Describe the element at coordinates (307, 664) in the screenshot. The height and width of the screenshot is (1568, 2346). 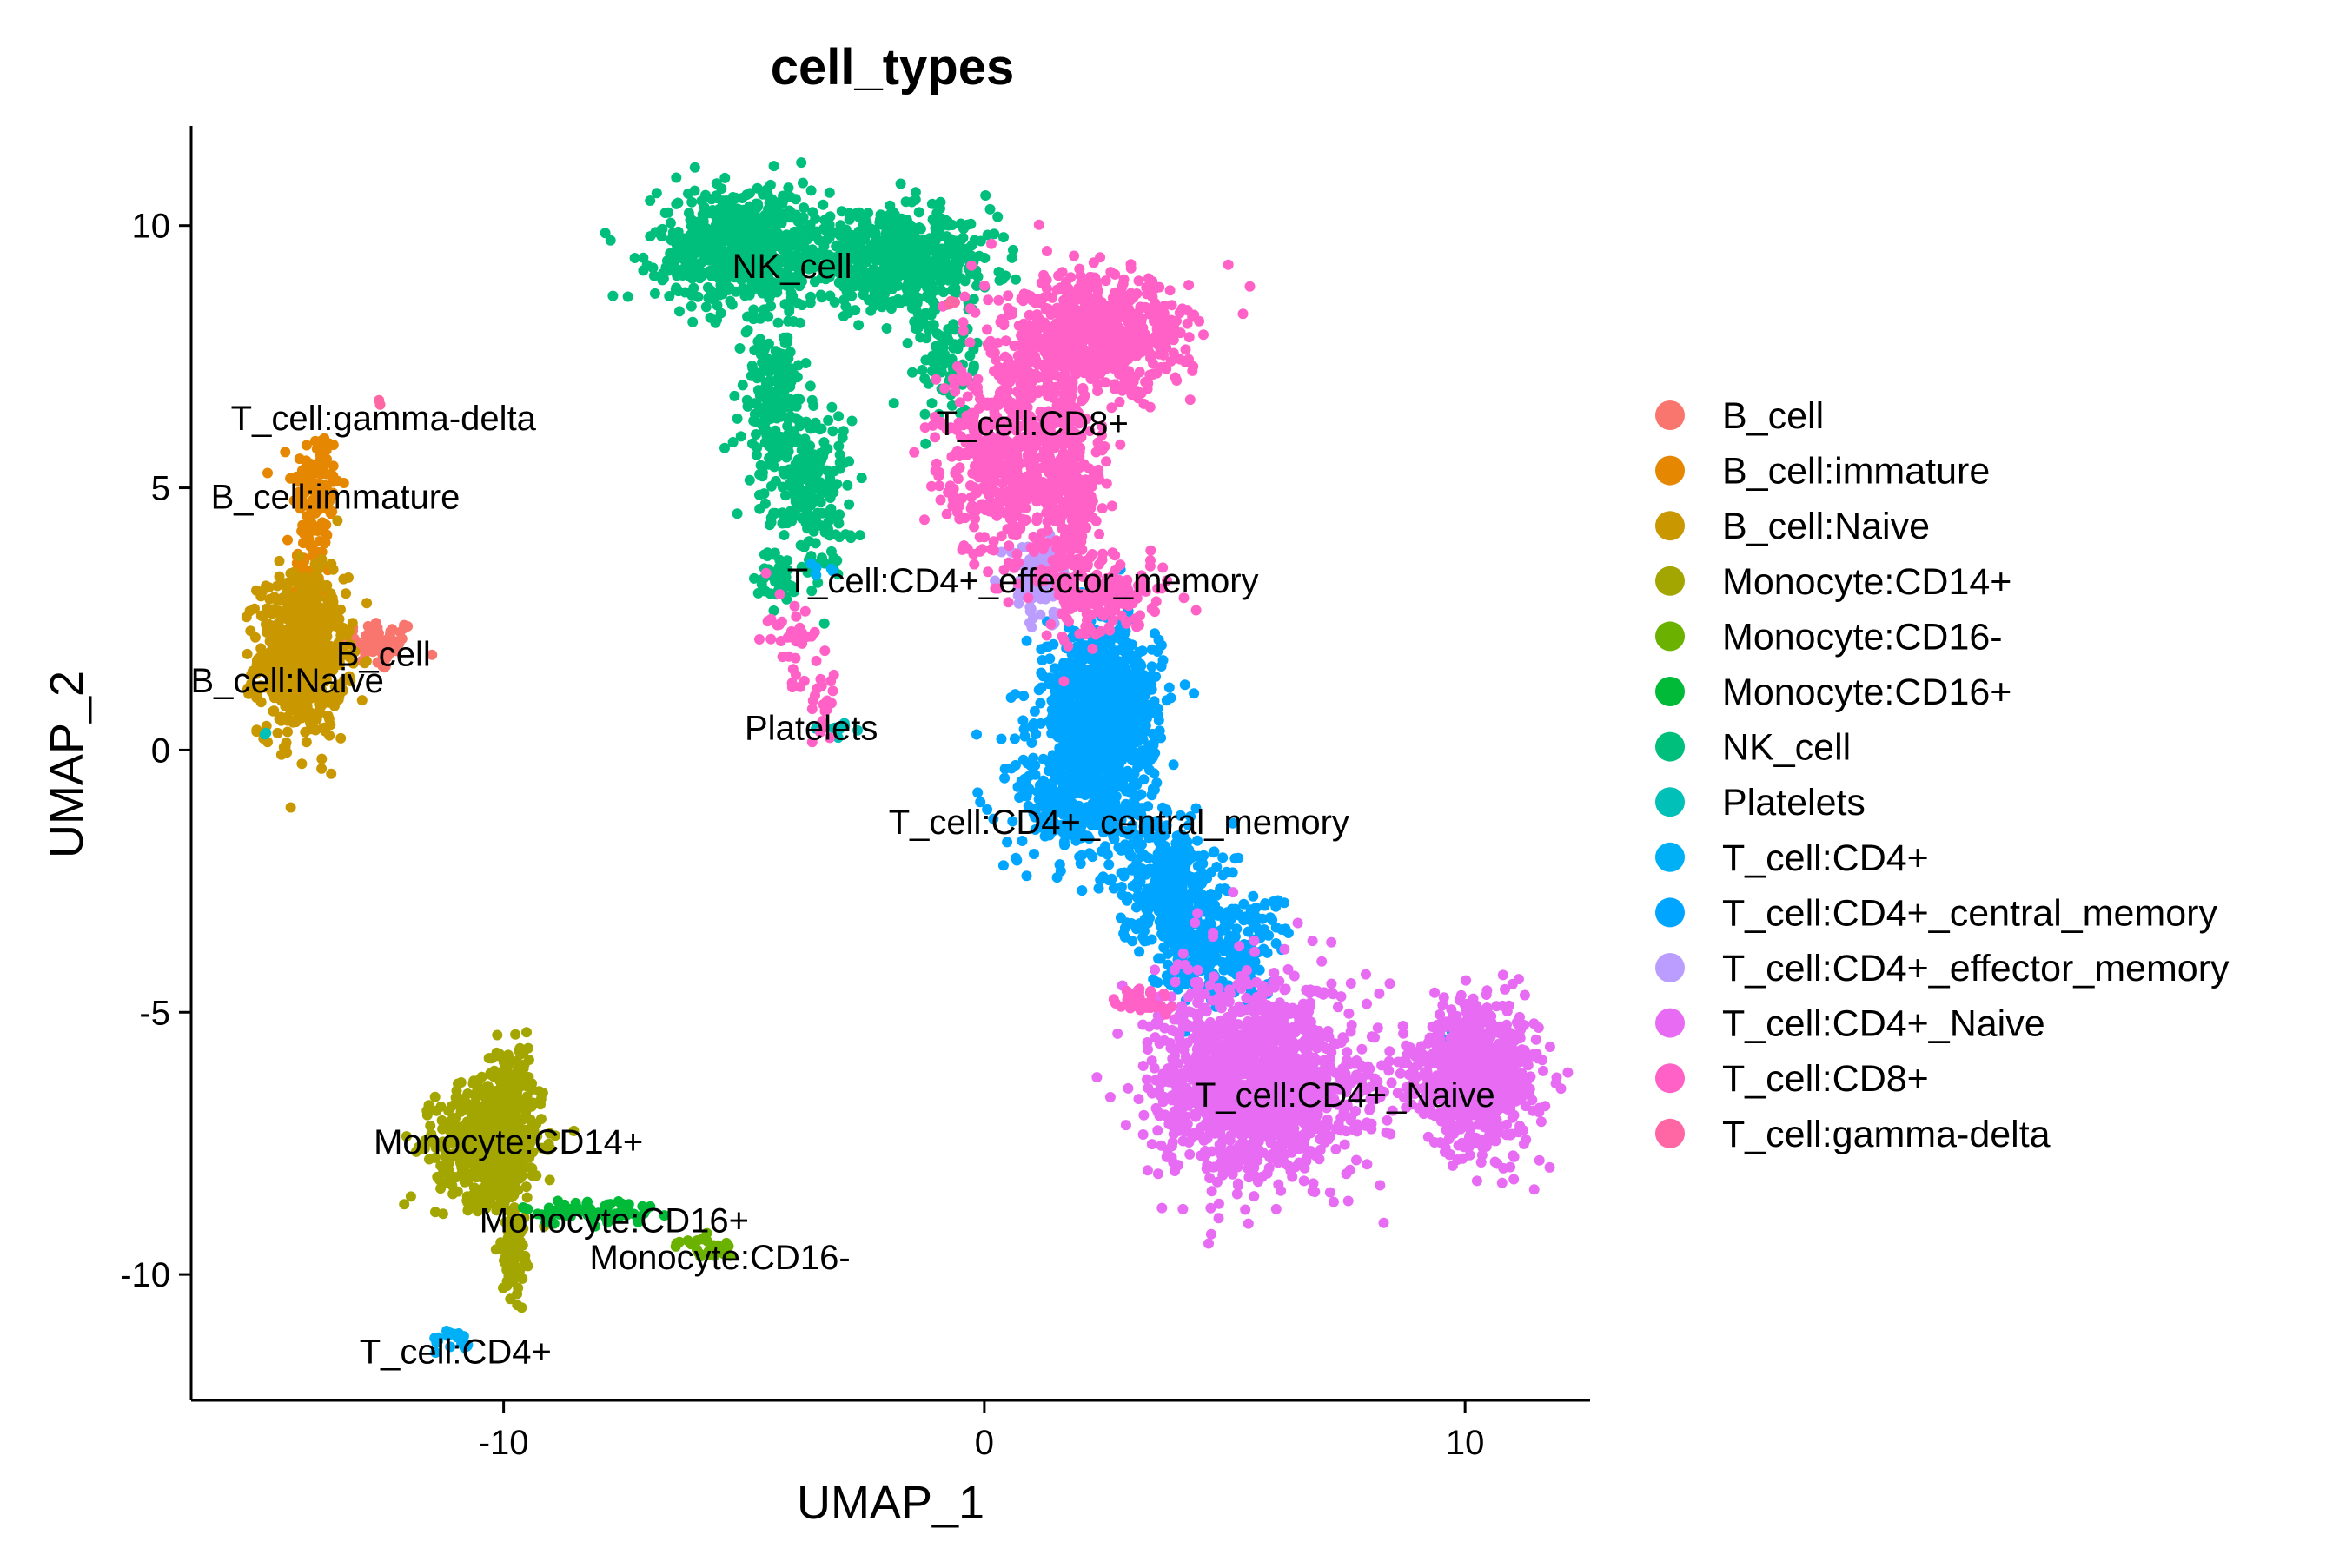
I see `series-B_cell:Naive` at that location.